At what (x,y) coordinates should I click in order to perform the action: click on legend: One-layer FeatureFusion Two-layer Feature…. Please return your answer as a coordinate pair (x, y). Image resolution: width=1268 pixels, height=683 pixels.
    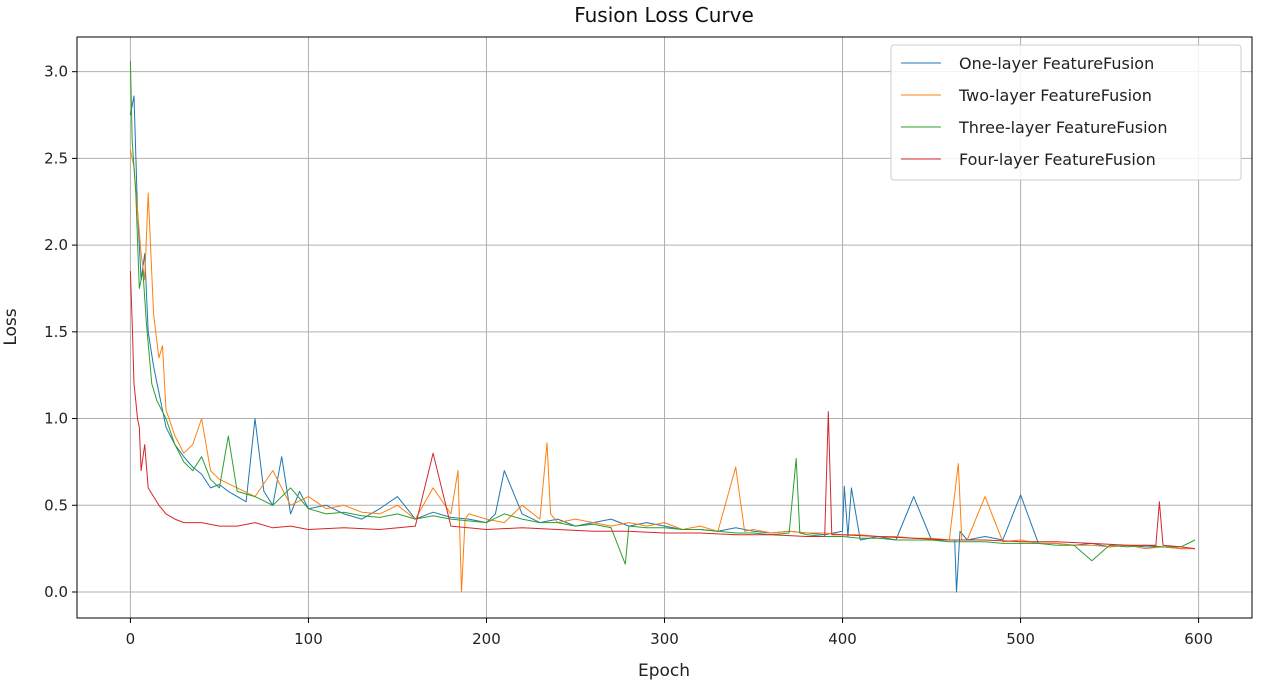
    Looking at the image, I should click on (1066, 112).